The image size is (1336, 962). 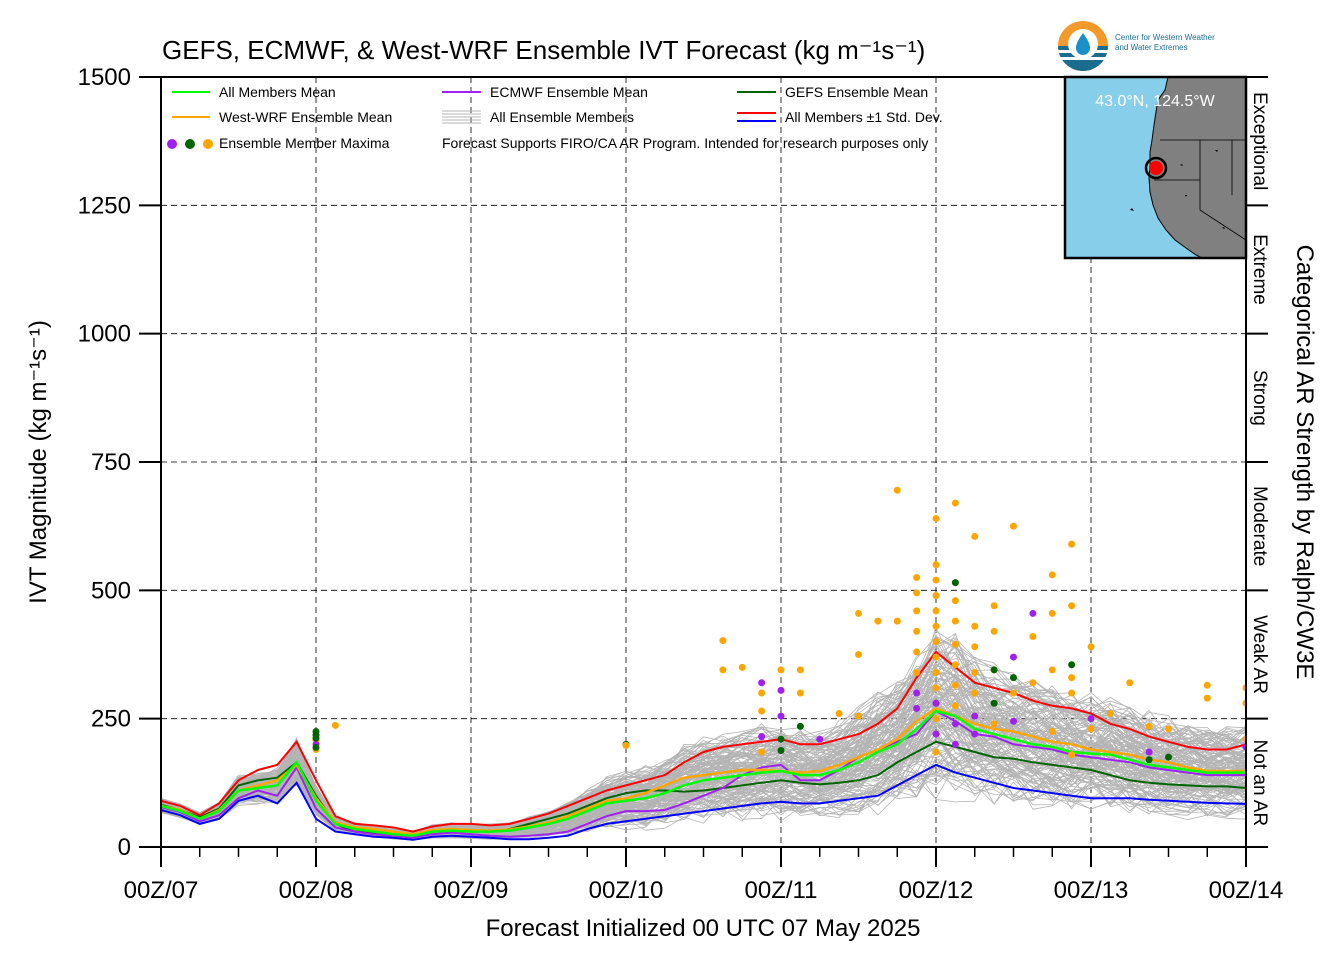 I want to click on location-marker-ring, so click(x=1156, y=168).